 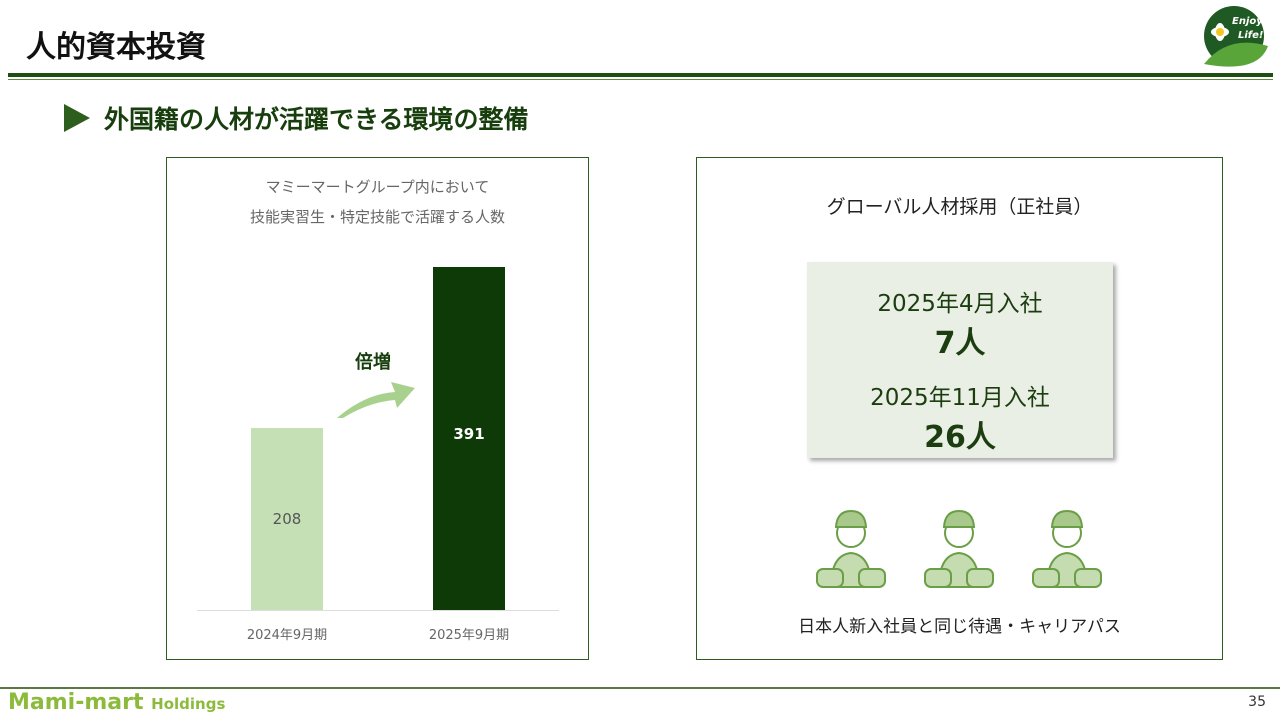 I want to click on stat-label: 2025年11月入社, so click(x=960, y=398).